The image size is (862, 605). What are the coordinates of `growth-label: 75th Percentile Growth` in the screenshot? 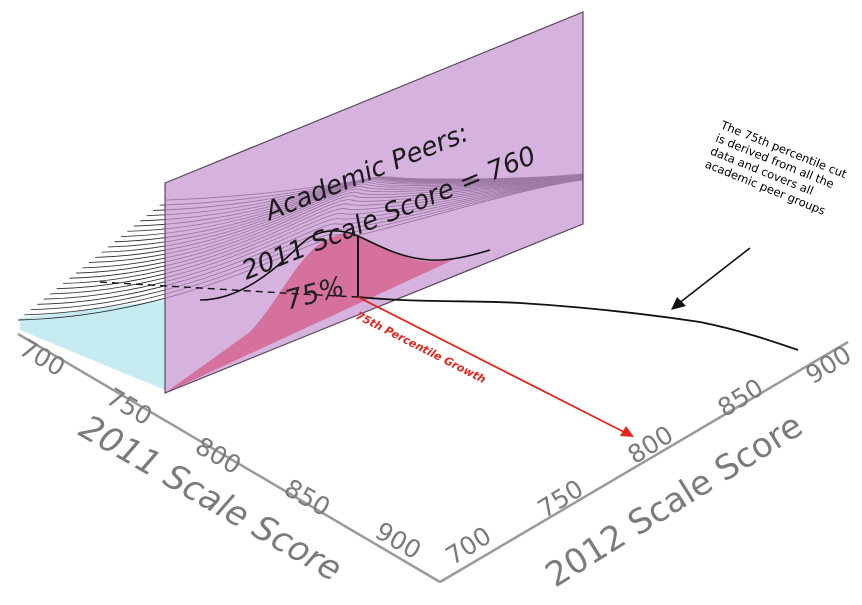 It's located at (421, 347).